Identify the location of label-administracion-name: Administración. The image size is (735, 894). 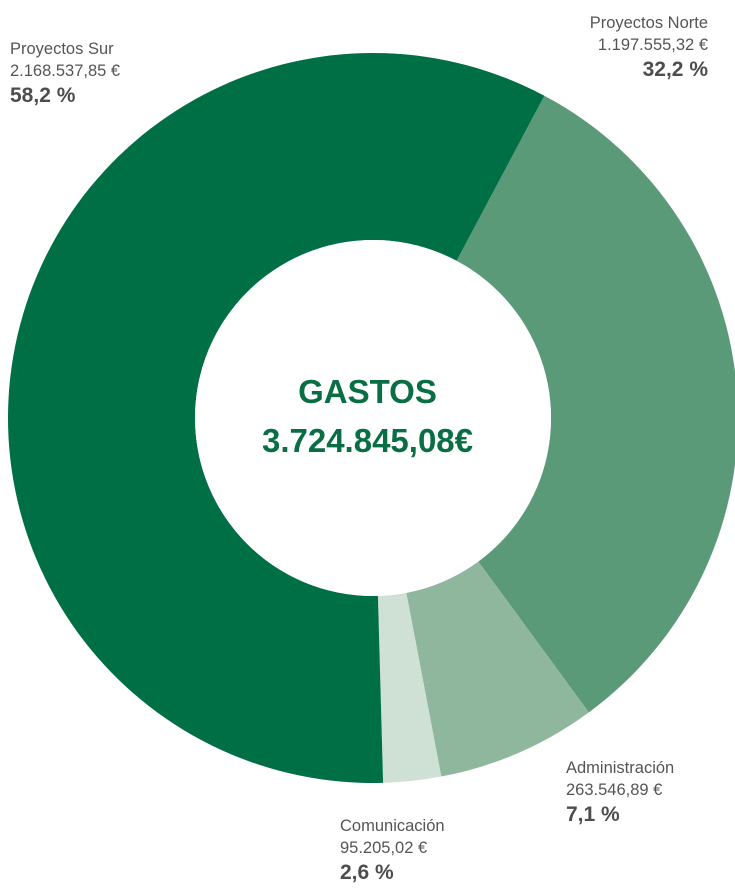
(620, 768).